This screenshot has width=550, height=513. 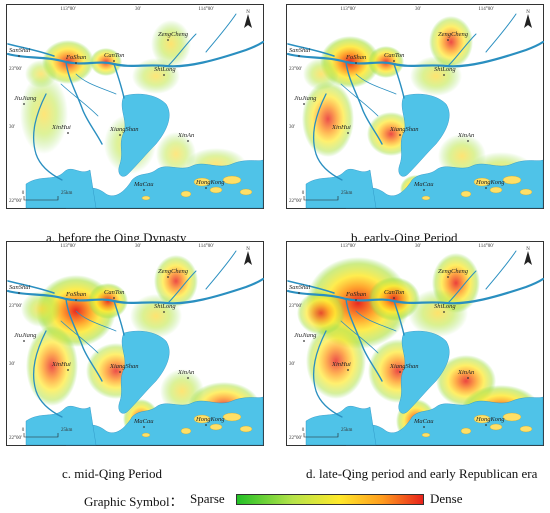 What do you see at coordinates (207, 498) in the screenshot?
I see `legend-low-label: Sparse` at bounding box center [207, 498].